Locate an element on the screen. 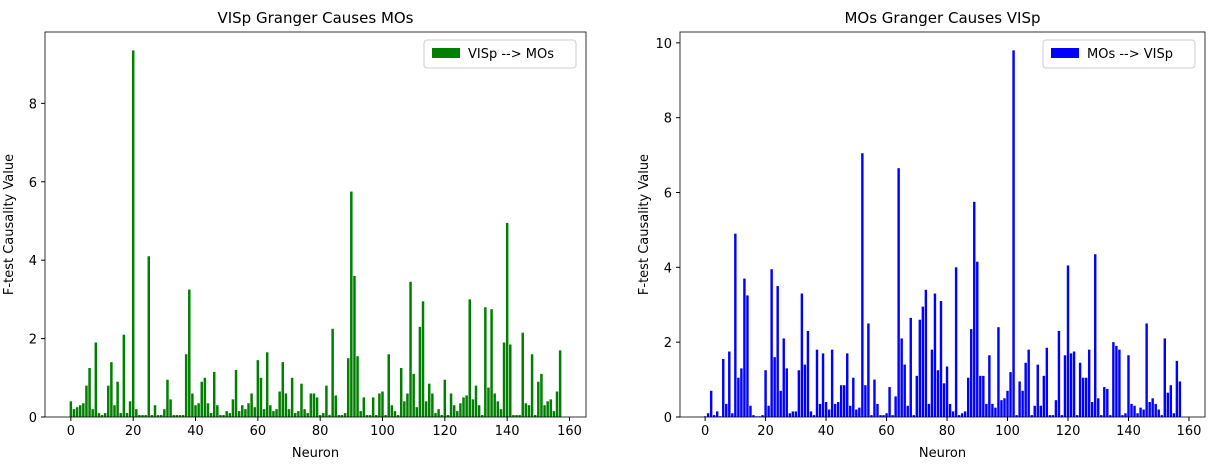 The width and height of the screenshot is (1220, 474). y-tick-label: 2 is located at coordinates (33, 340).